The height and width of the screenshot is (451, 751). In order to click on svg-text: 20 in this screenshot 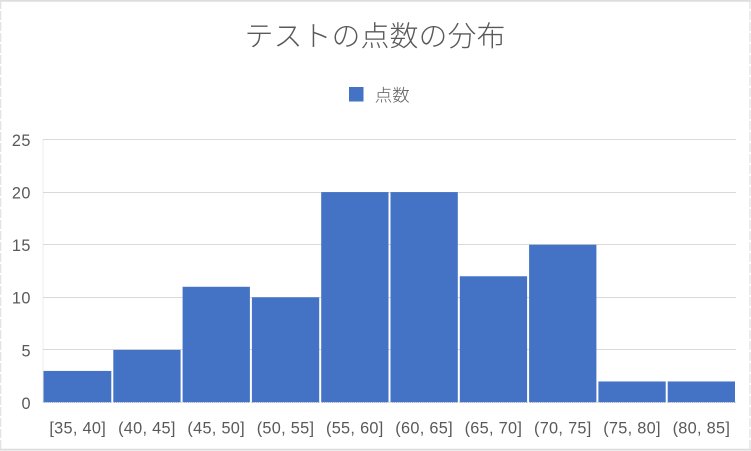, I will do `click(21, 194)`.